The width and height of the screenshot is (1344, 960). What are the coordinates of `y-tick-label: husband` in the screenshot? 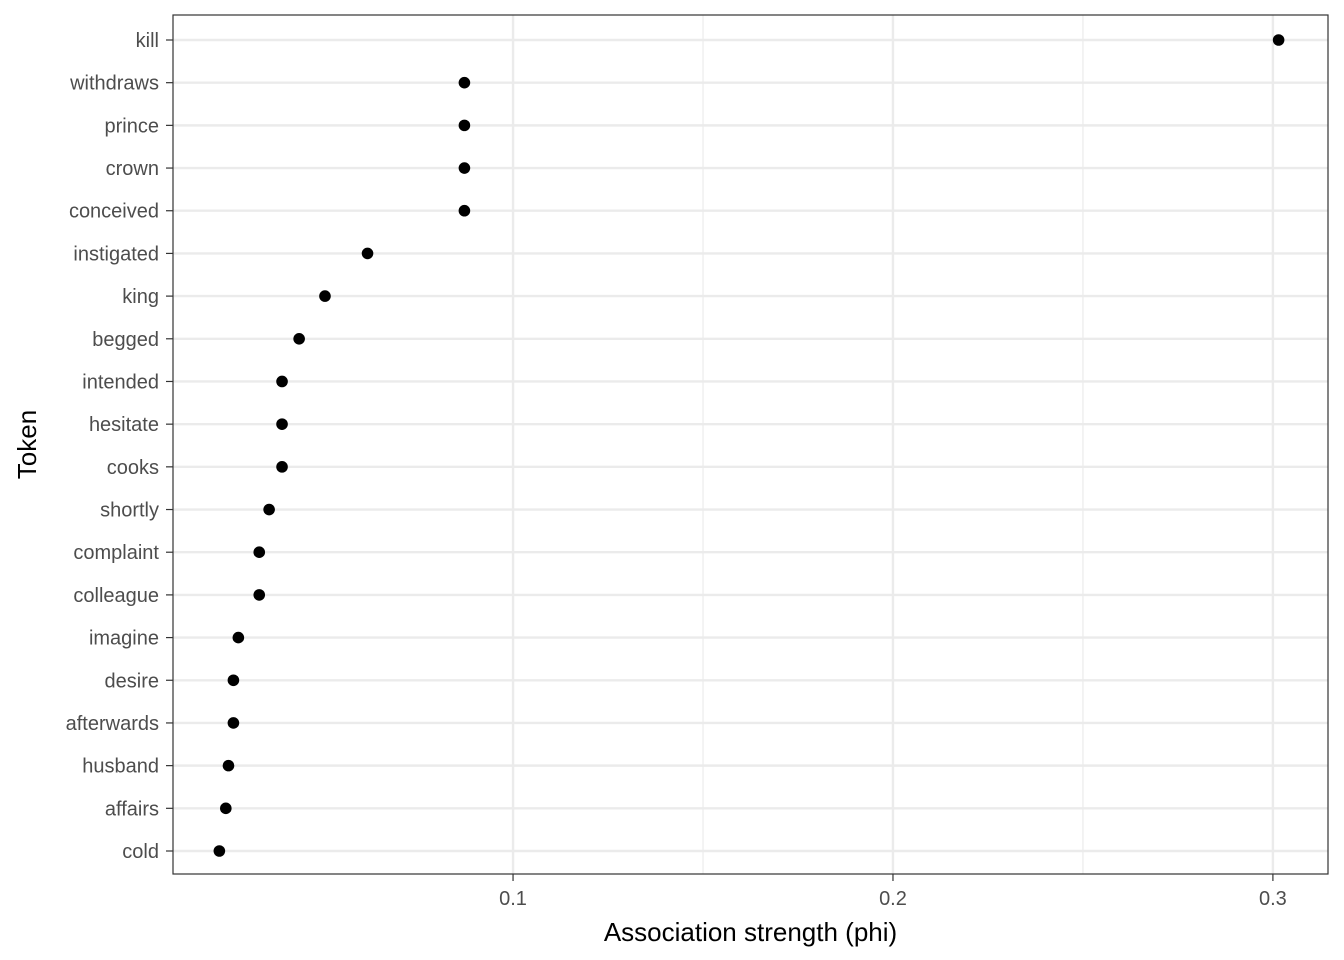 It's located at (120, 767).